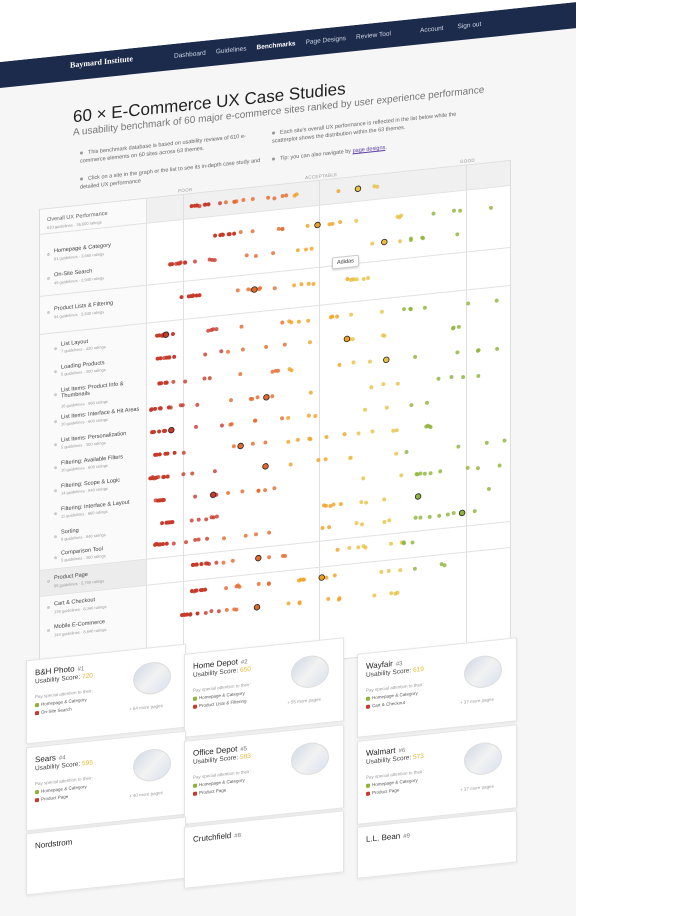  Describe the element at coordinates (373, 35) in the screenshot. I see `nav-link-review-tool: Review Tool` at that location.